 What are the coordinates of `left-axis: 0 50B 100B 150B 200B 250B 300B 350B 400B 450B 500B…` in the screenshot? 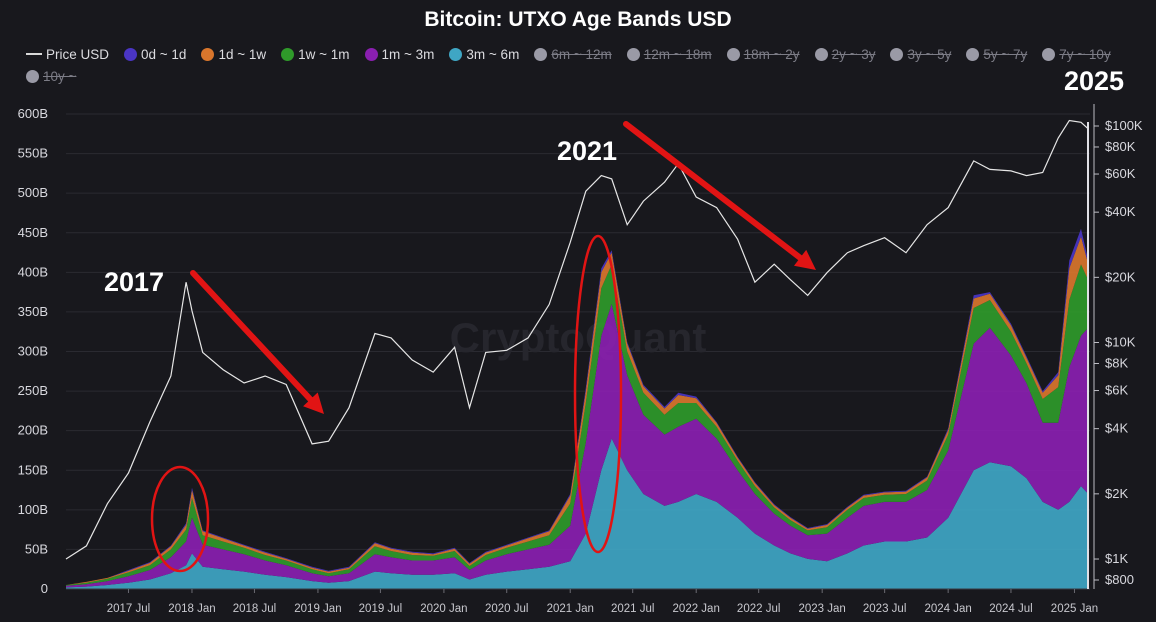 It's located at (33, 351).